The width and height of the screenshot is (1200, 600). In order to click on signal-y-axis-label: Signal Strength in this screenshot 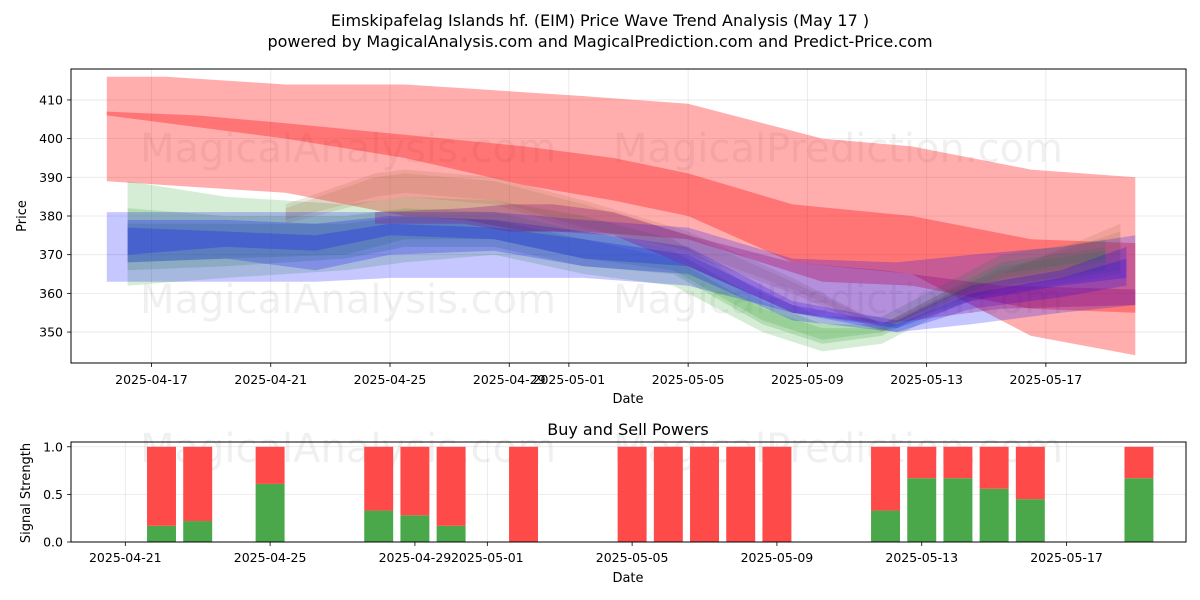, I will do `click(26, 493)`.